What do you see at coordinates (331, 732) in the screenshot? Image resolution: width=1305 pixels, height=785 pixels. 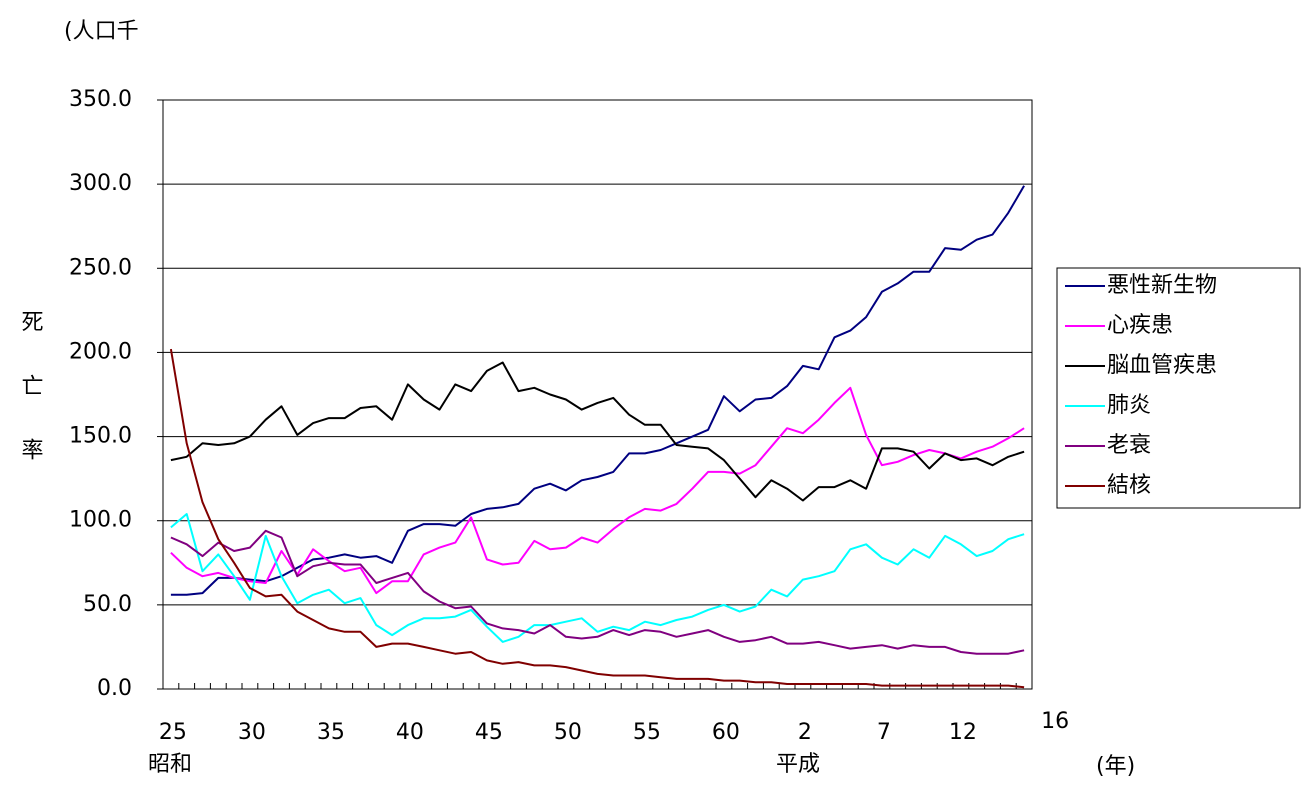 I see `x-tick-label: 35` at bounding box center [331, 732].